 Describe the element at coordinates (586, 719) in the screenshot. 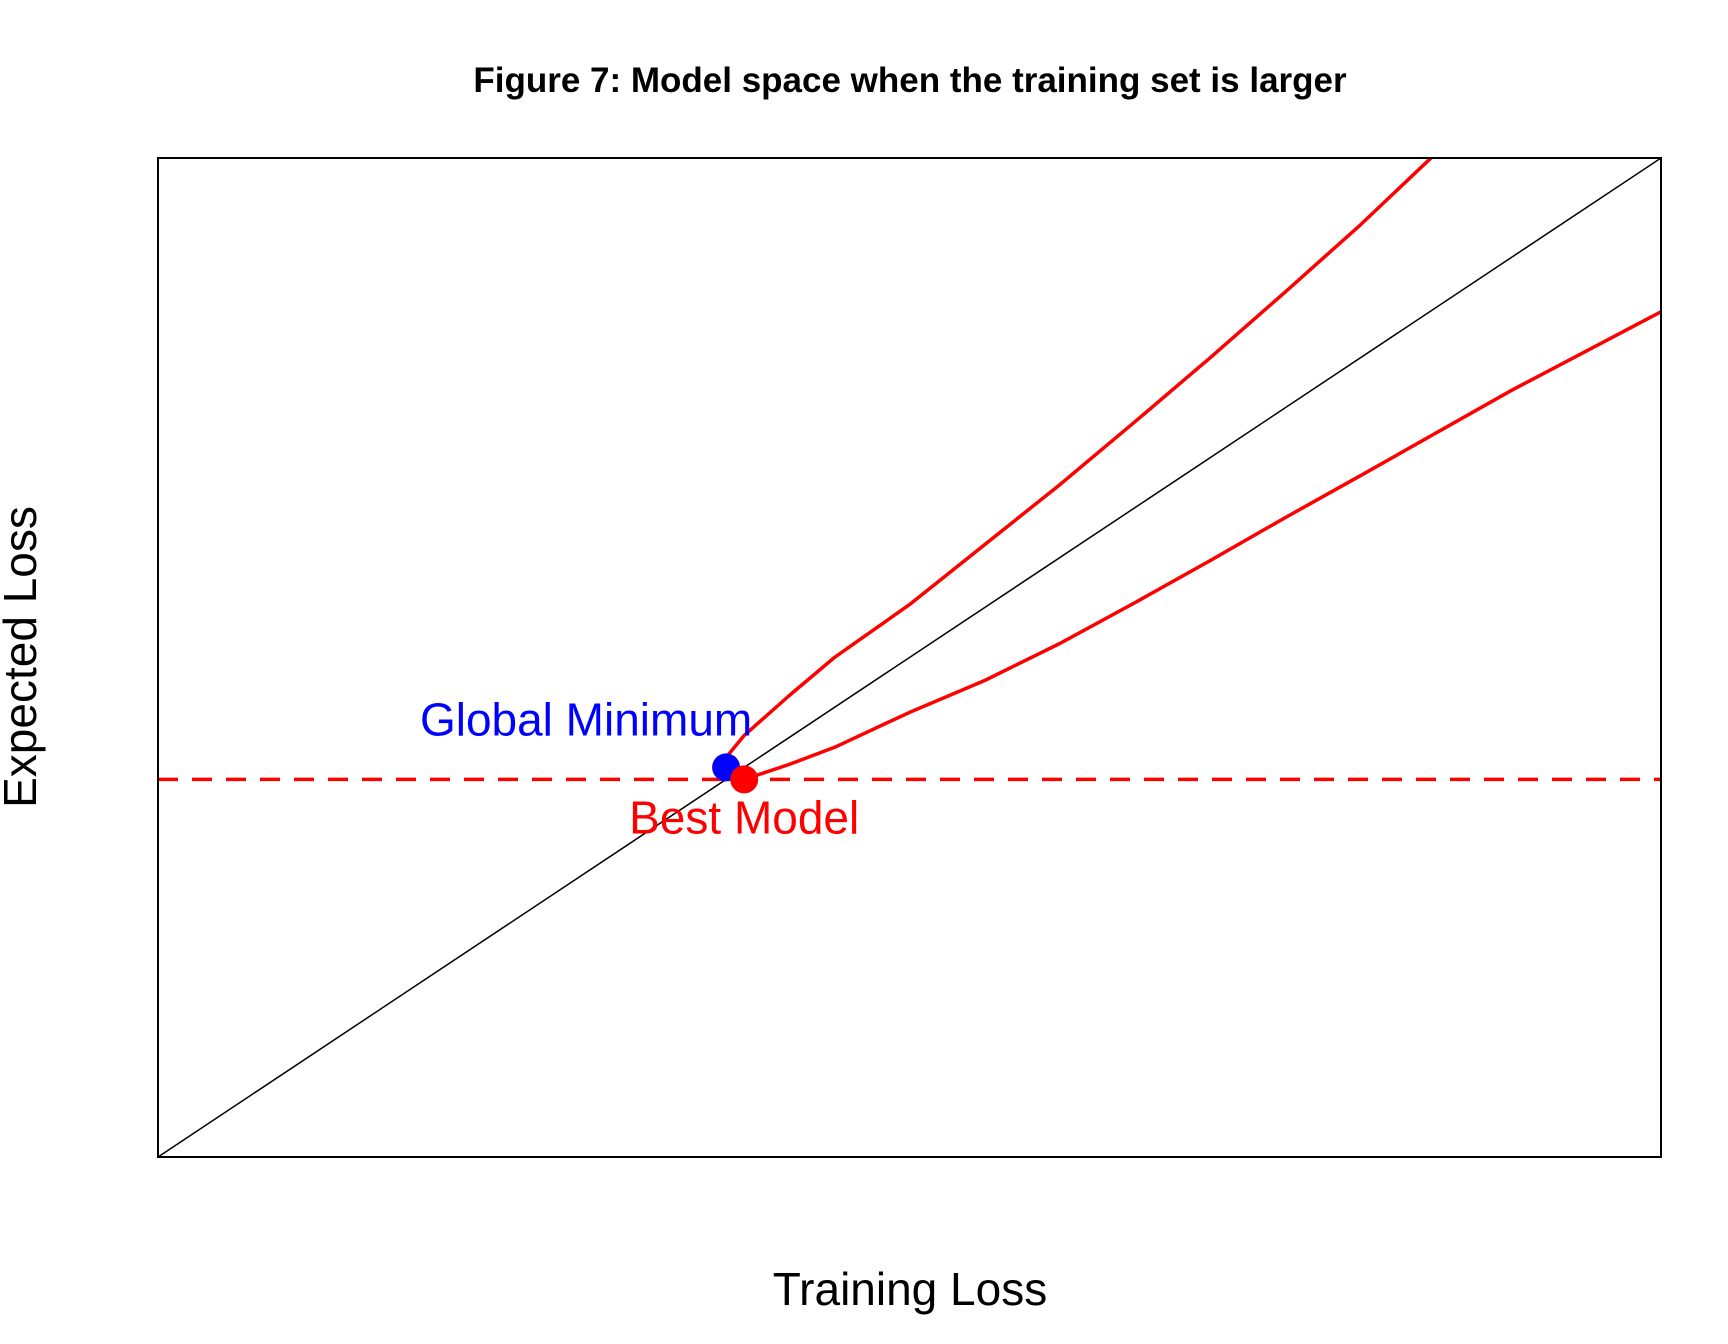

I see `global-minimum-label: Global Minimum` at that location.